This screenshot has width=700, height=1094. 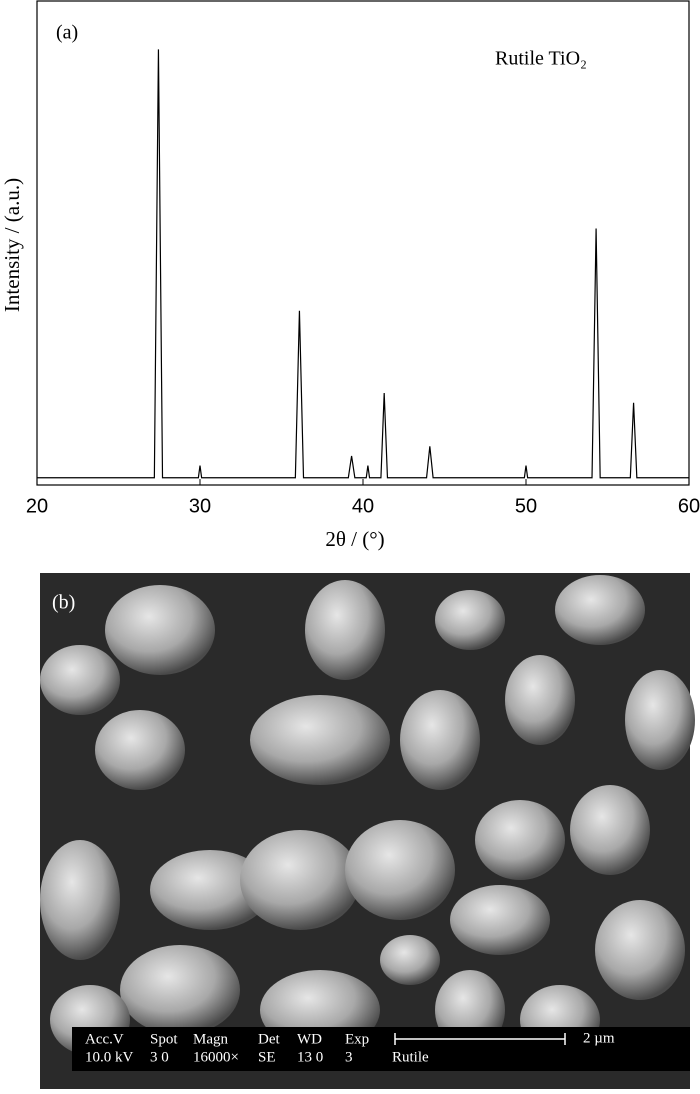 I want to click on x-tick-label: 30, so click(x=200, y=506).